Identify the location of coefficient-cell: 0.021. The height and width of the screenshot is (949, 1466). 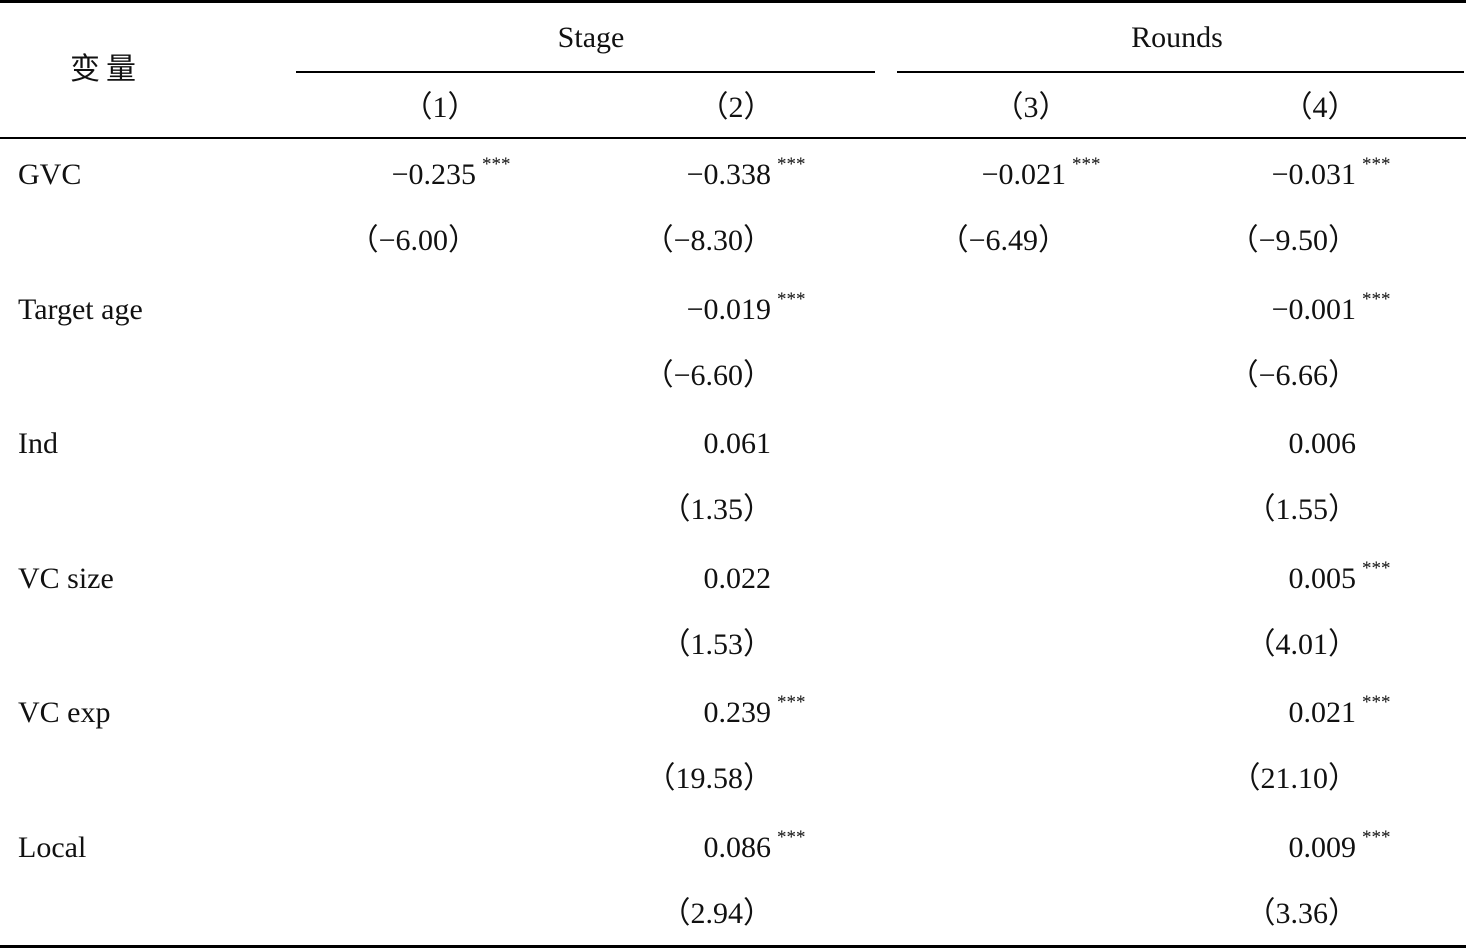
(1256, 713).